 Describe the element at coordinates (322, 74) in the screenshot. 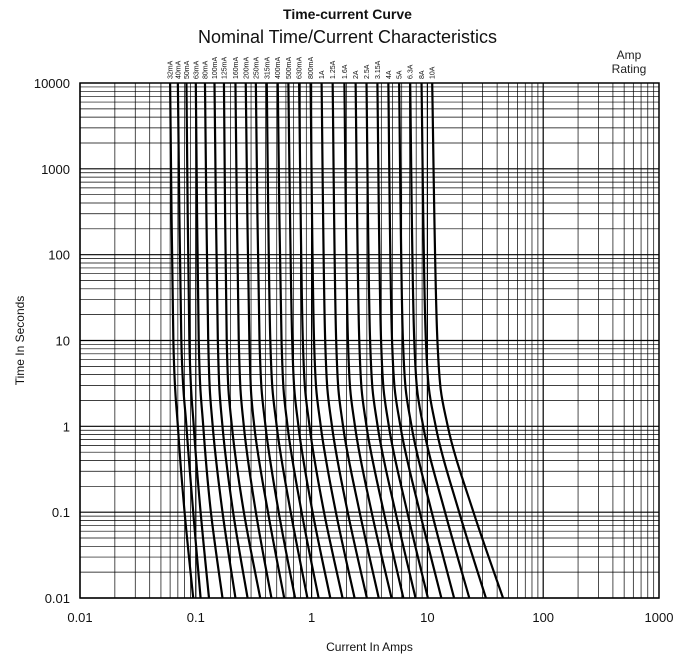

I see `rating-label-1A: 1A` at that location.